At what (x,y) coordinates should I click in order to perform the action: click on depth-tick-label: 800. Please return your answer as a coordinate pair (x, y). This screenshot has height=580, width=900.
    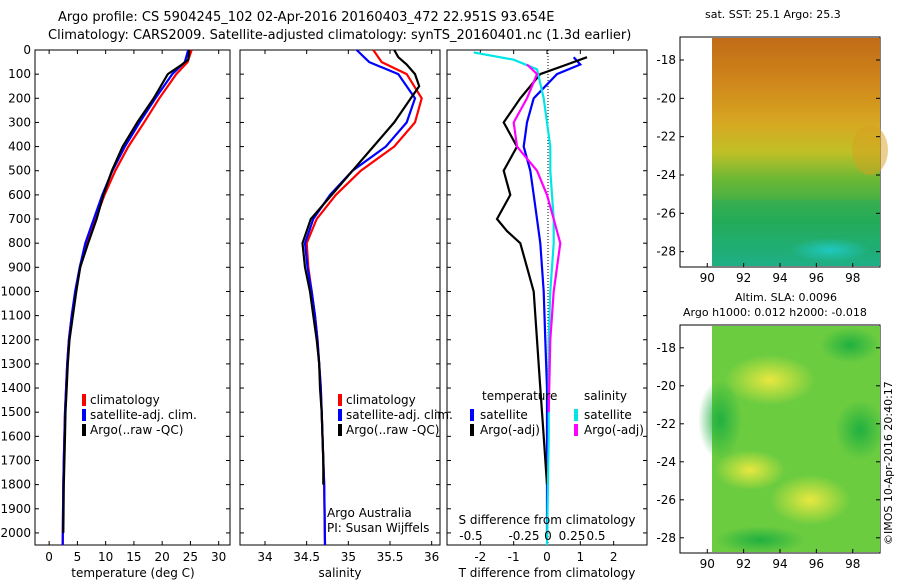
    Looking at the image, I should click on (19, 243).